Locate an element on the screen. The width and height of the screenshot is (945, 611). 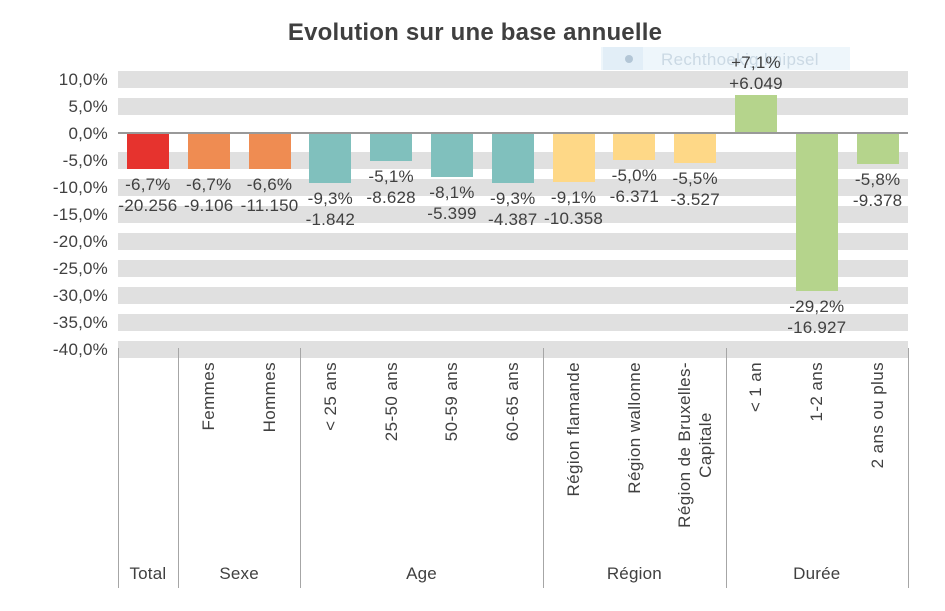
bar-pct-label: -9,1% is located at coordinates (573, 198).